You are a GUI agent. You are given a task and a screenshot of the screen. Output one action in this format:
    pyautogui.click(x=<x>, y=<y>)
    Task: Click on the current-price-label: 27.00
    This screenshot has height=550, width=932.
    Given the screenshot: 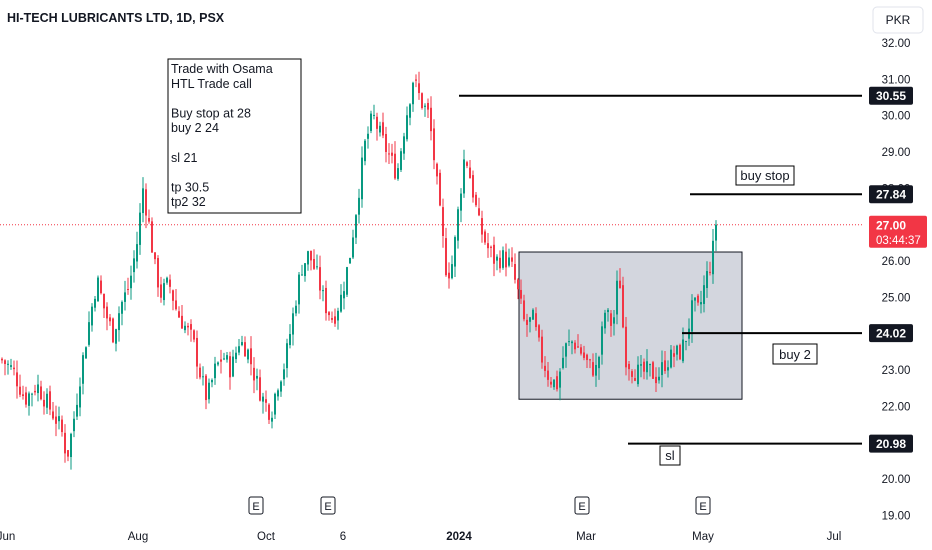 What is the action you would take?
    pyautogui.click(x=891, y=225)
    